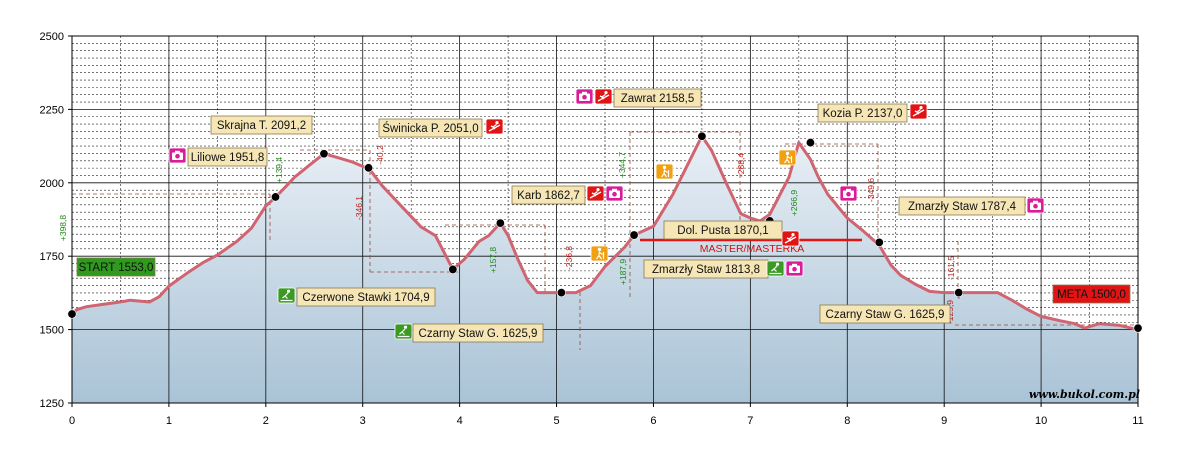 The width and height of the screenshot is (1200, 467). What do you see at coordinates (706, 270) in the screenshot?
I see `waypoint-label: Zmarzły Staw 1813,8` at bounding box center [706, 270].